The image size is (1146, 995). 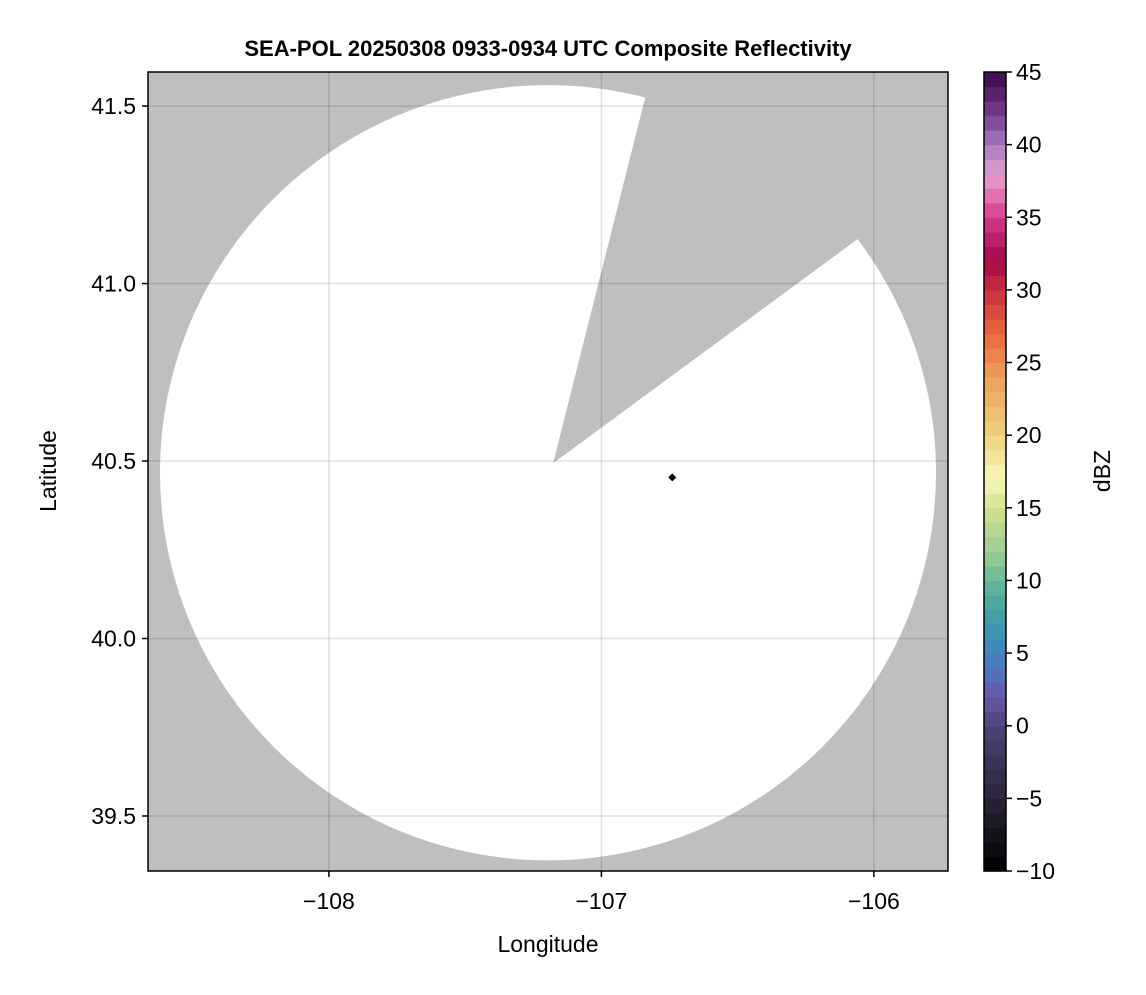 What do you see at coordinates (113, 106) in the screenshot?
I see `y-tick-label: 41.5` at bounding box center [113, 106].